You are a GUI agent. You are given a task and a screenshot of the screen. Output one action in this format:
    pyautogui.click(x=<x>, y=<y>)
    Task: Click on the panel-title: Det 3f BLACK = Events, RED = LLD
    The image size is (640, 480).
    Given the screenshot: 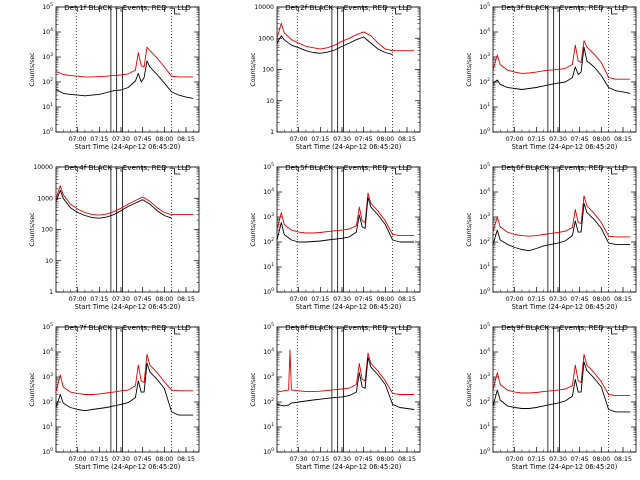 What is the action you would take?
    pyautogui.click(x=564, y=7)
    